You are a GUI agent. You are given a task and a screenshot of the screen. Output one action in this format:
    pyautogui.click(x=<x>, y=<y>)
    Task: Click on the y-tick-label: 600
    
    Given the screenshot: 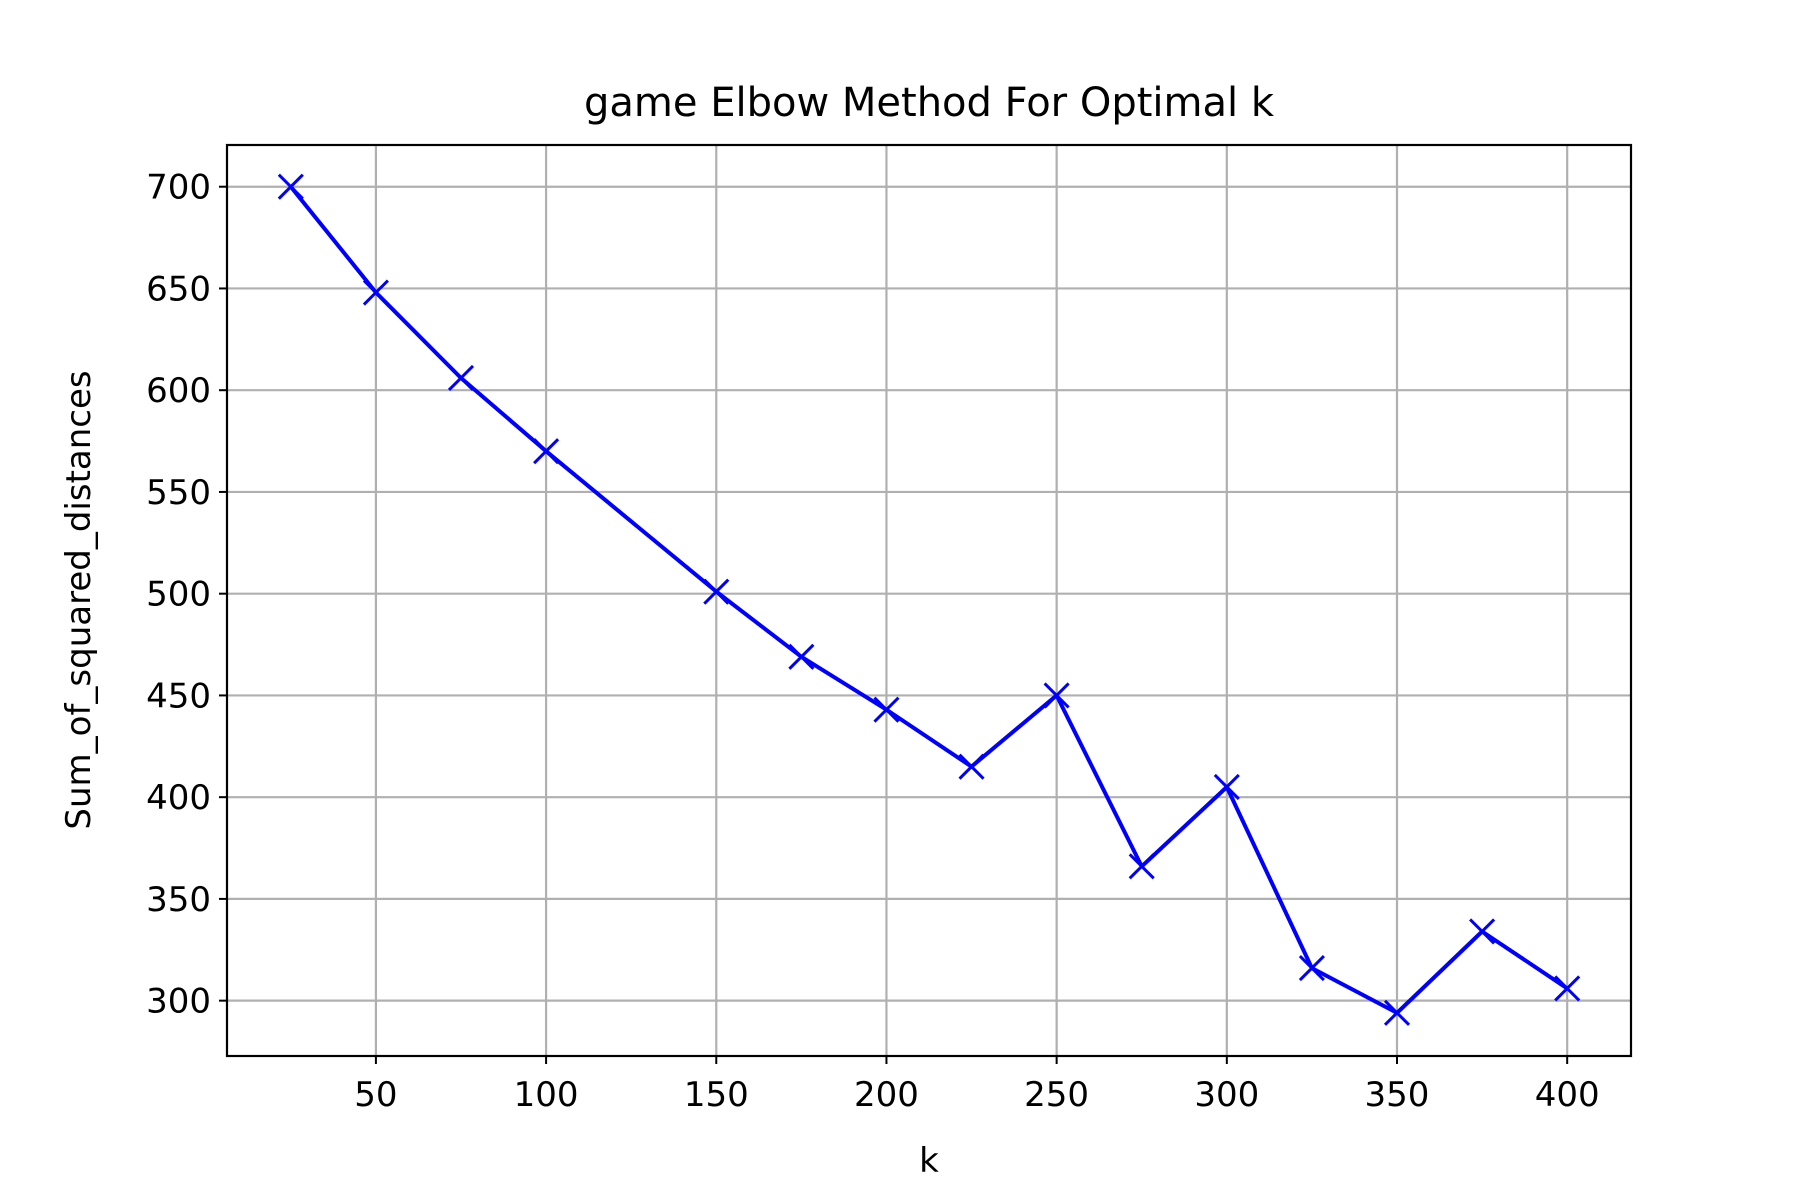 What is the action you would take?
    pyautogui.click(x=178, y=391)
    